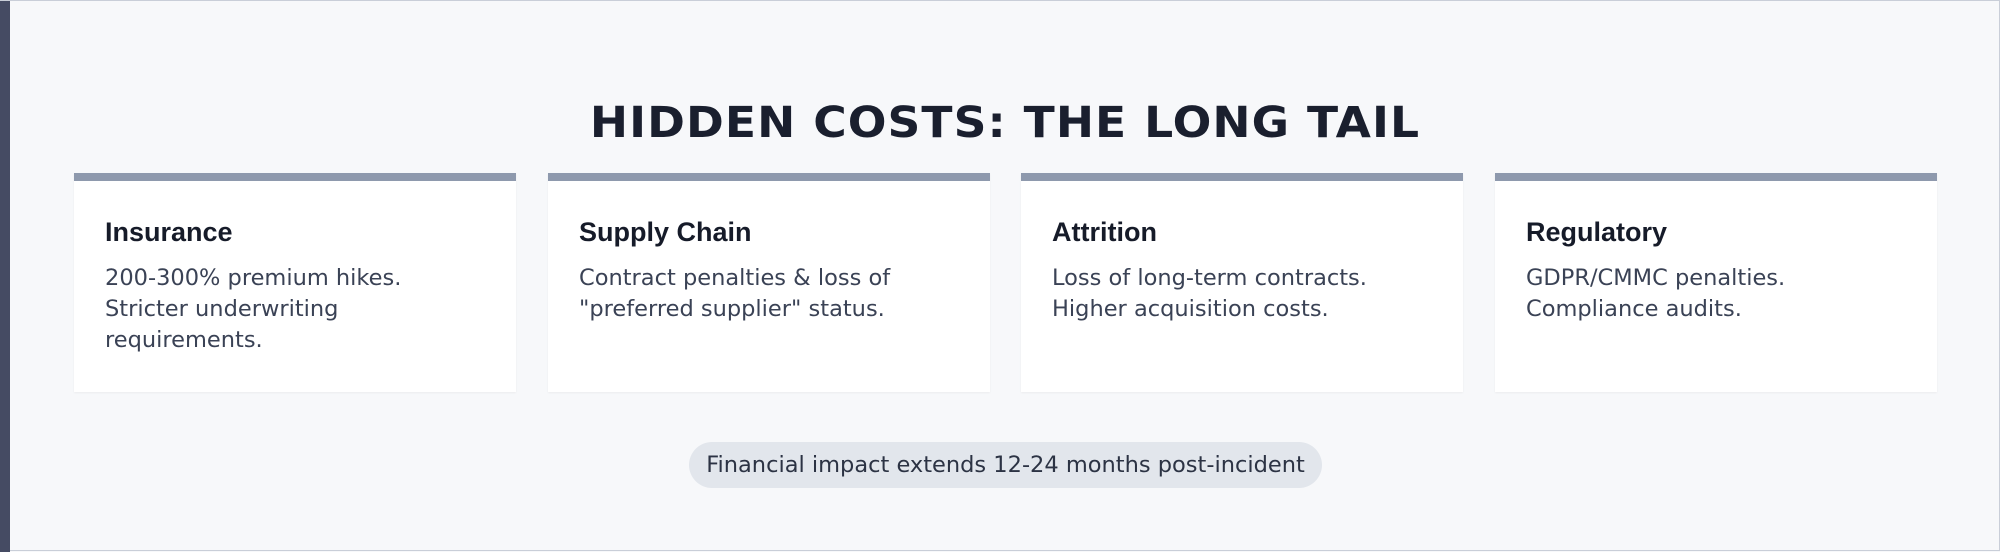 This screenshot has width=2000, height=552. I want to click on slide-title: HIDDEN COSTS: THE LONG TAIL, so click(1005, 122).